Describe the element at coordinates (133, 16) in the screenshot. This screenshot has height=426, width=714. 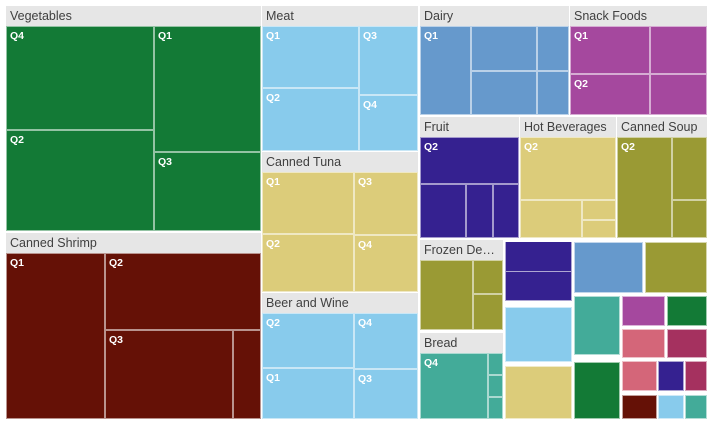
I see `group-header: Vegetables` at that location.